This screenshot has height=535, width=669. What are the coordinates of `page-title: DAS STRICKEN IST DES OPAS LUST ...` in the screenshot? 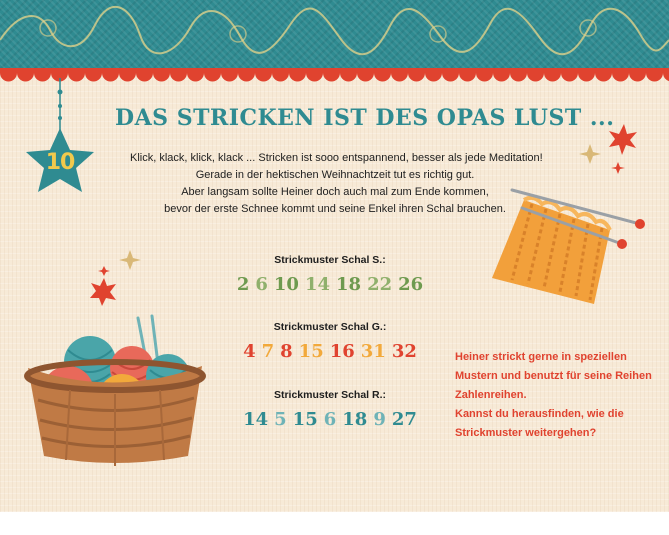 It's located at (365, 118).